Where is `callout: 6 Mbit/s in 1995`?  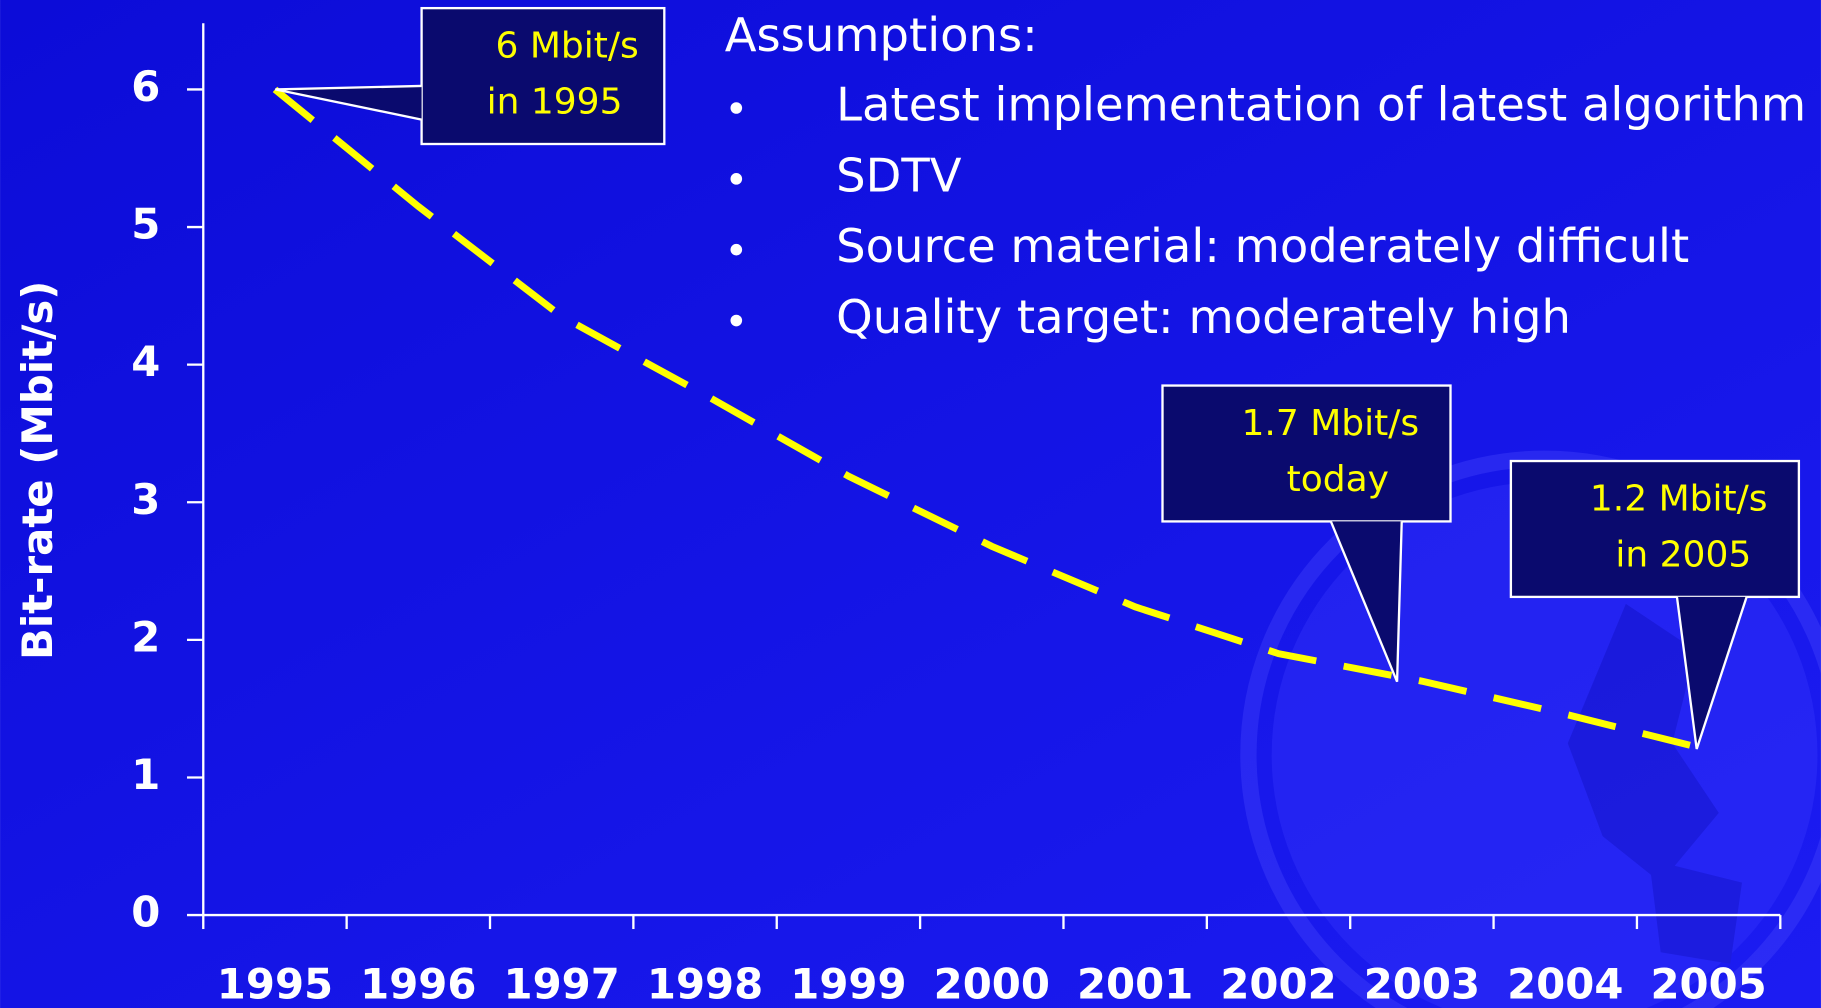
callout: 6 Mbit/s in 1995 is located at coordinates (470, 76).